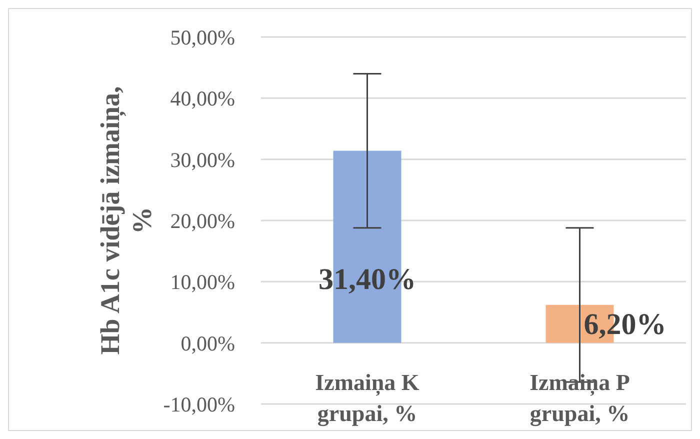  What do you see at coordinates (202, 37) in the screenshot?
I see `y-tick-label: 50,00%` at bounding box center [202, 37].